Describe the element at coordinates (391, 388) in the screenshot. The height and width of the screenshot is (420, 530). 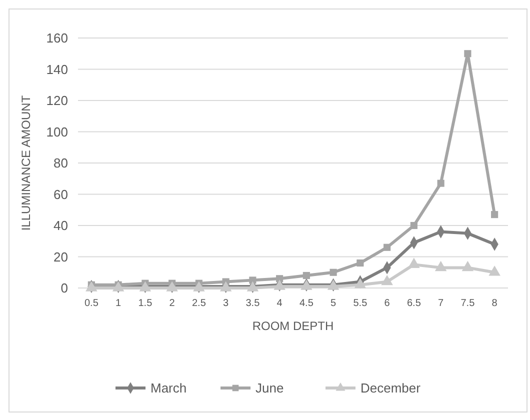
I see `legend-label: December` at that location.